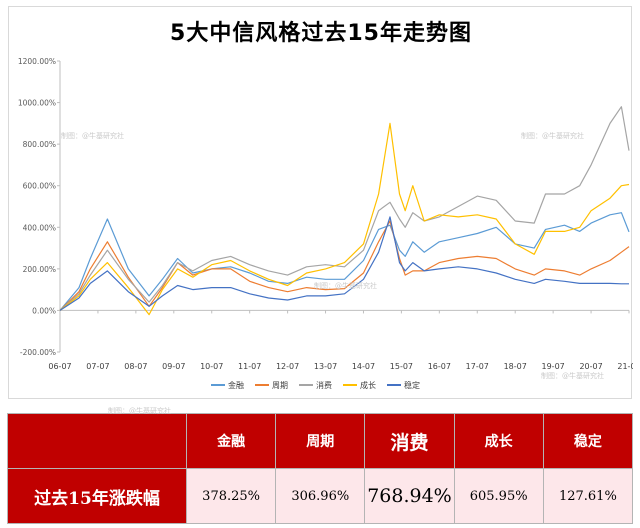  I want to click on value-cell: 605.95%, so click(498, 496).